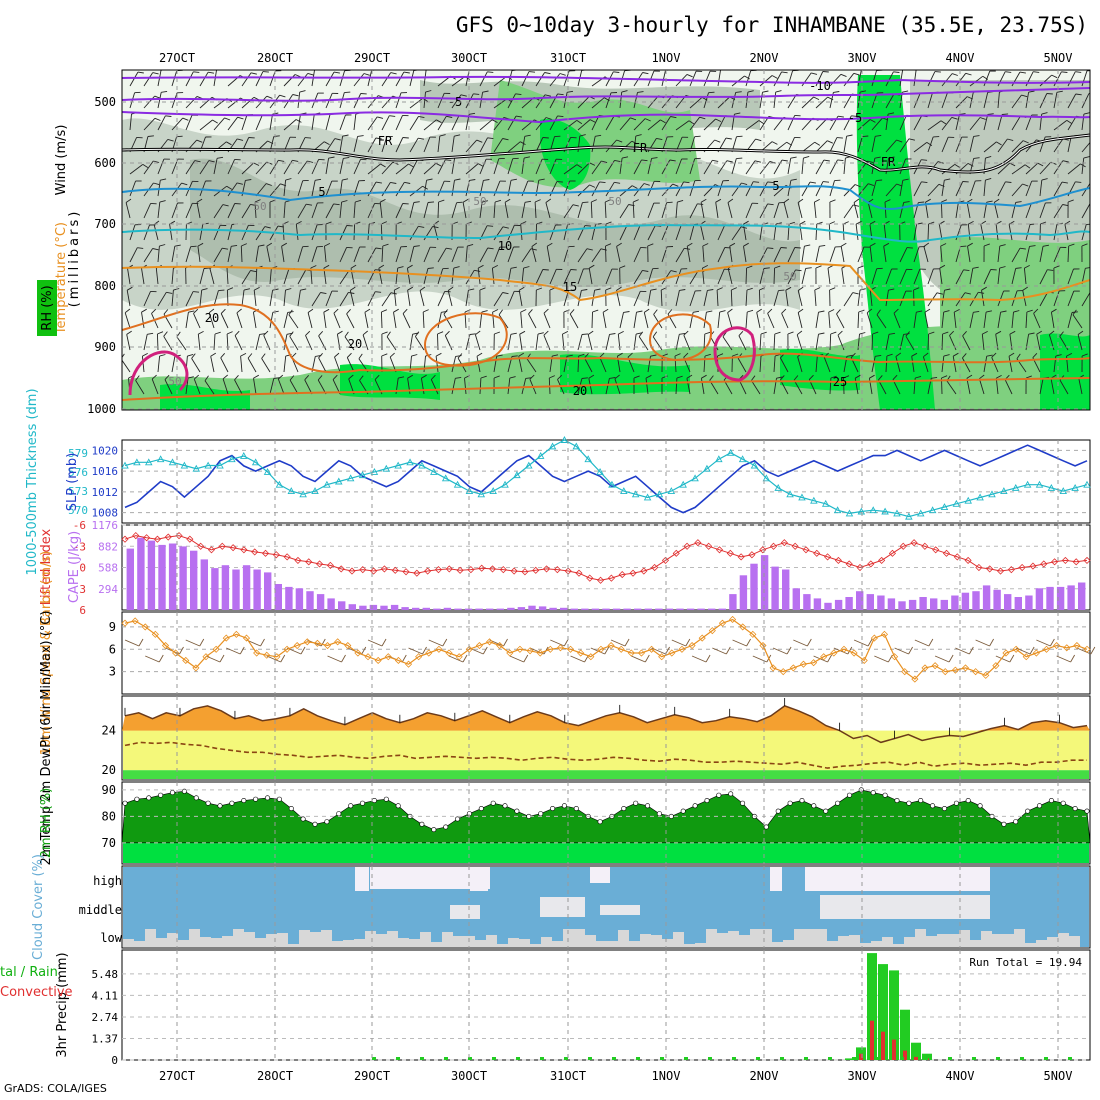  Describe the element at coordinates (1025, 962) in the screenshot. I see `precip-run-total: Run Total = 19.94` at that location.